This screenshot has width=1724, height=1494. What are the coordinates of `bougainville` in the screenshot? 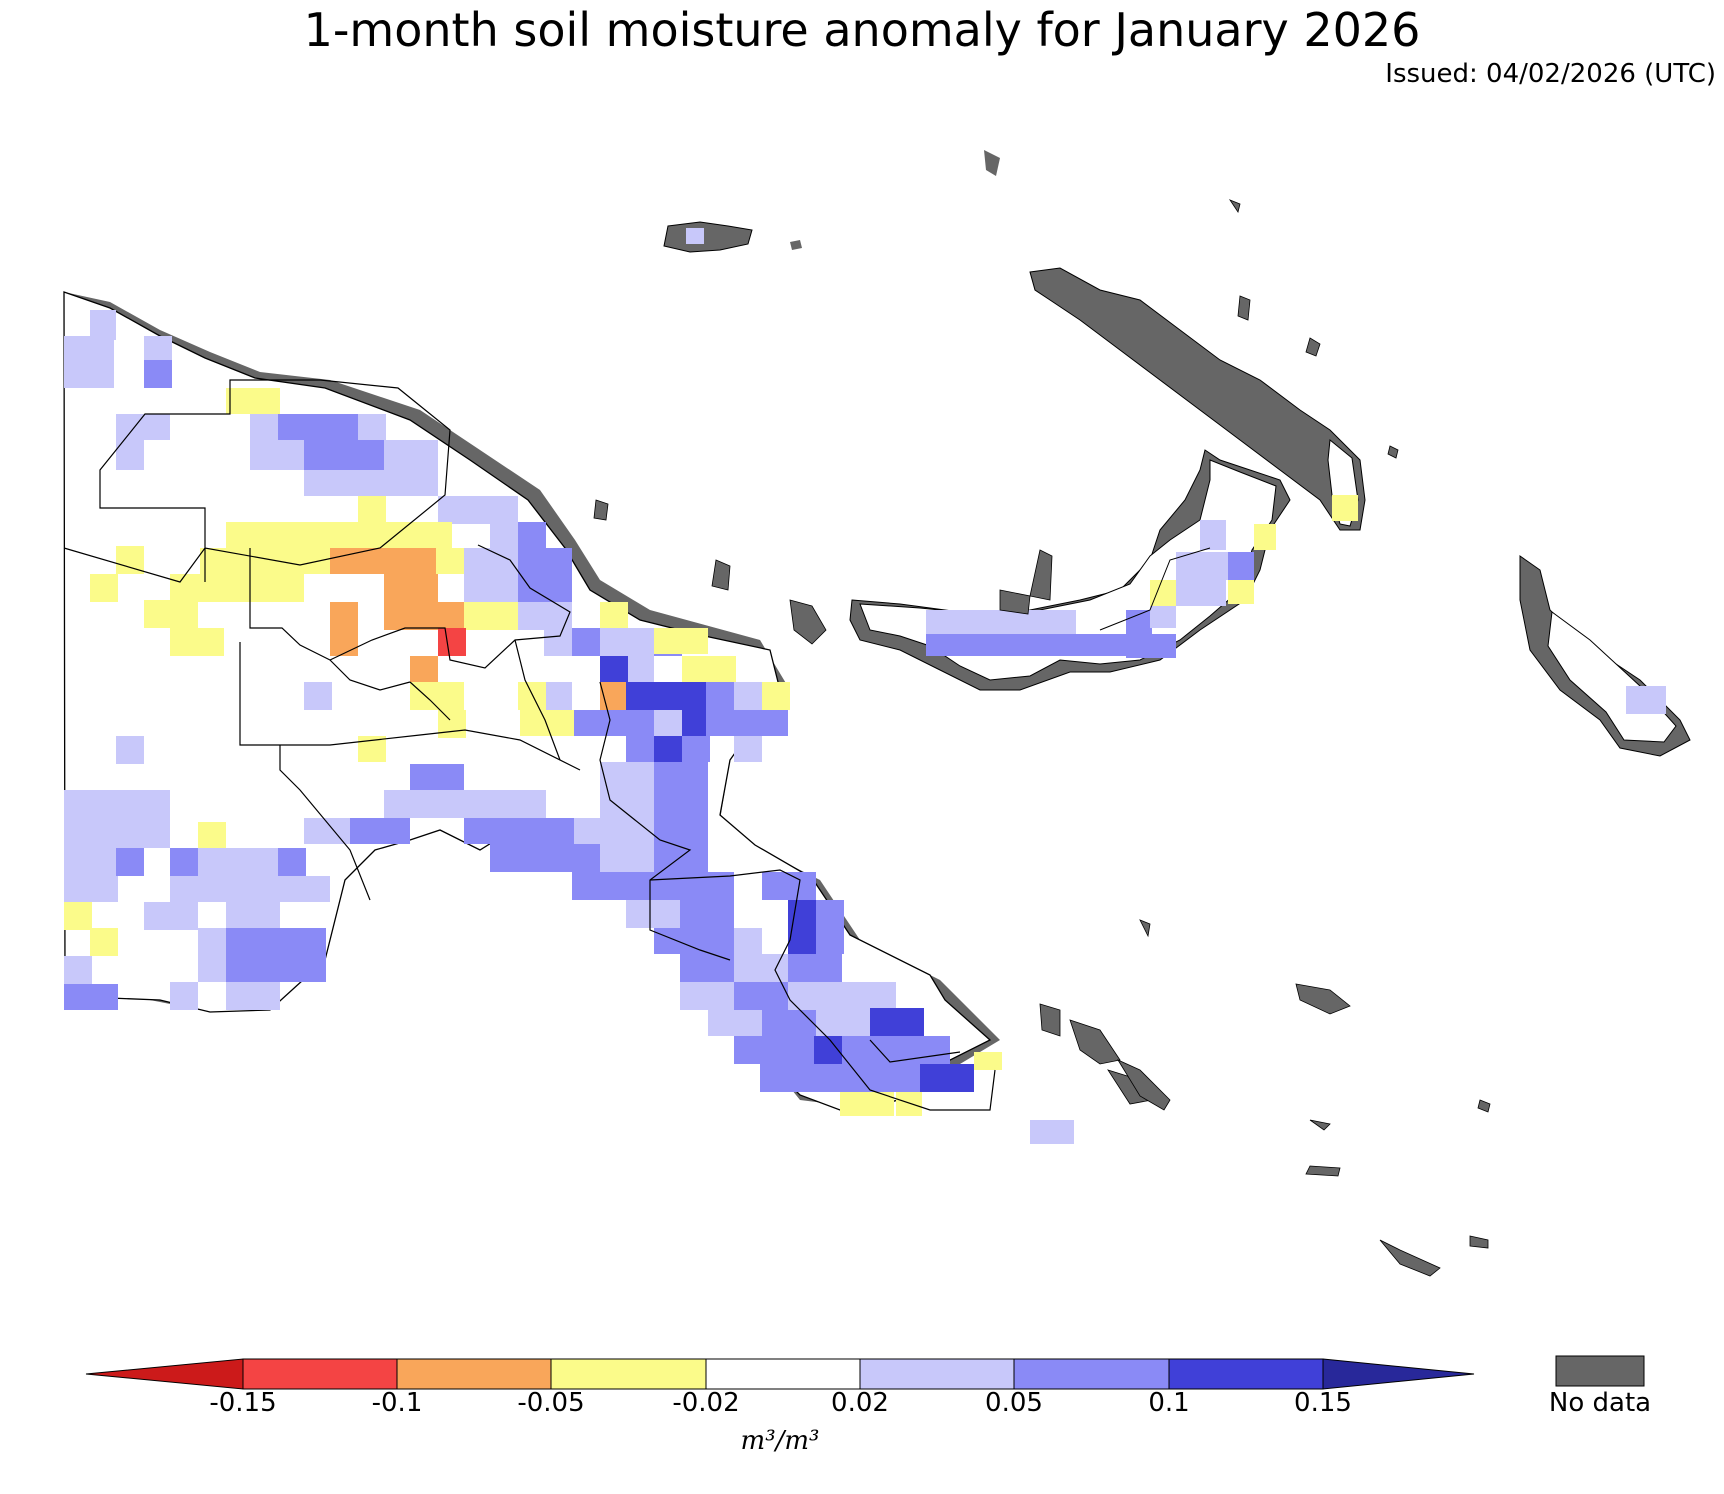 It's located at (1605, 656).